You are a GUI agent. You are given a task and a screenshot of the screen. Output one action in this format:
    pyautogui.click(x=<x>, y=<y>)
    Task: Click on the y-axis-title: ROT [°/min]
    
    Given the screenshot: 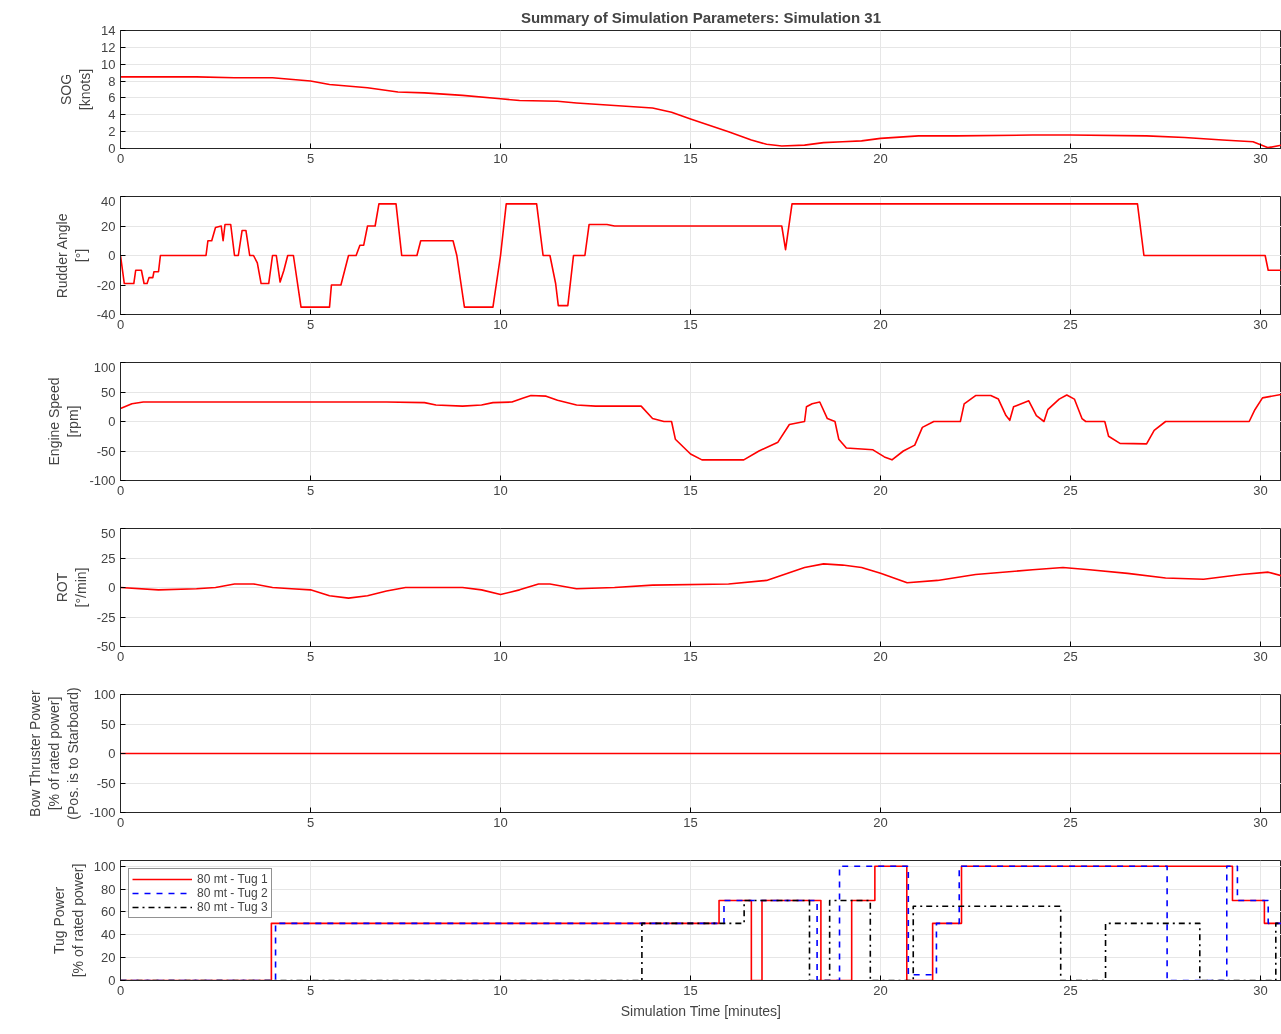 What is the action you would take?
    pyautogui.click(x=71, y=587)
    